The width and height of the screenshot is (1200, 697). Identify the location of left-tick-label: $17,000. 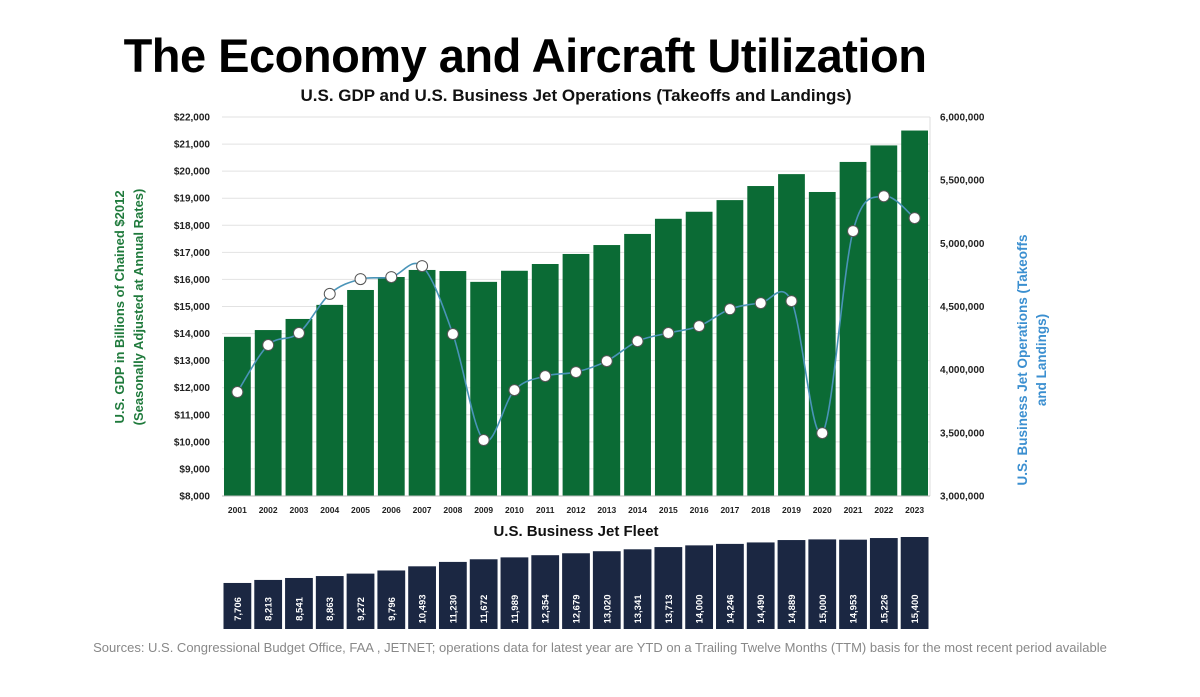
(192, 253).